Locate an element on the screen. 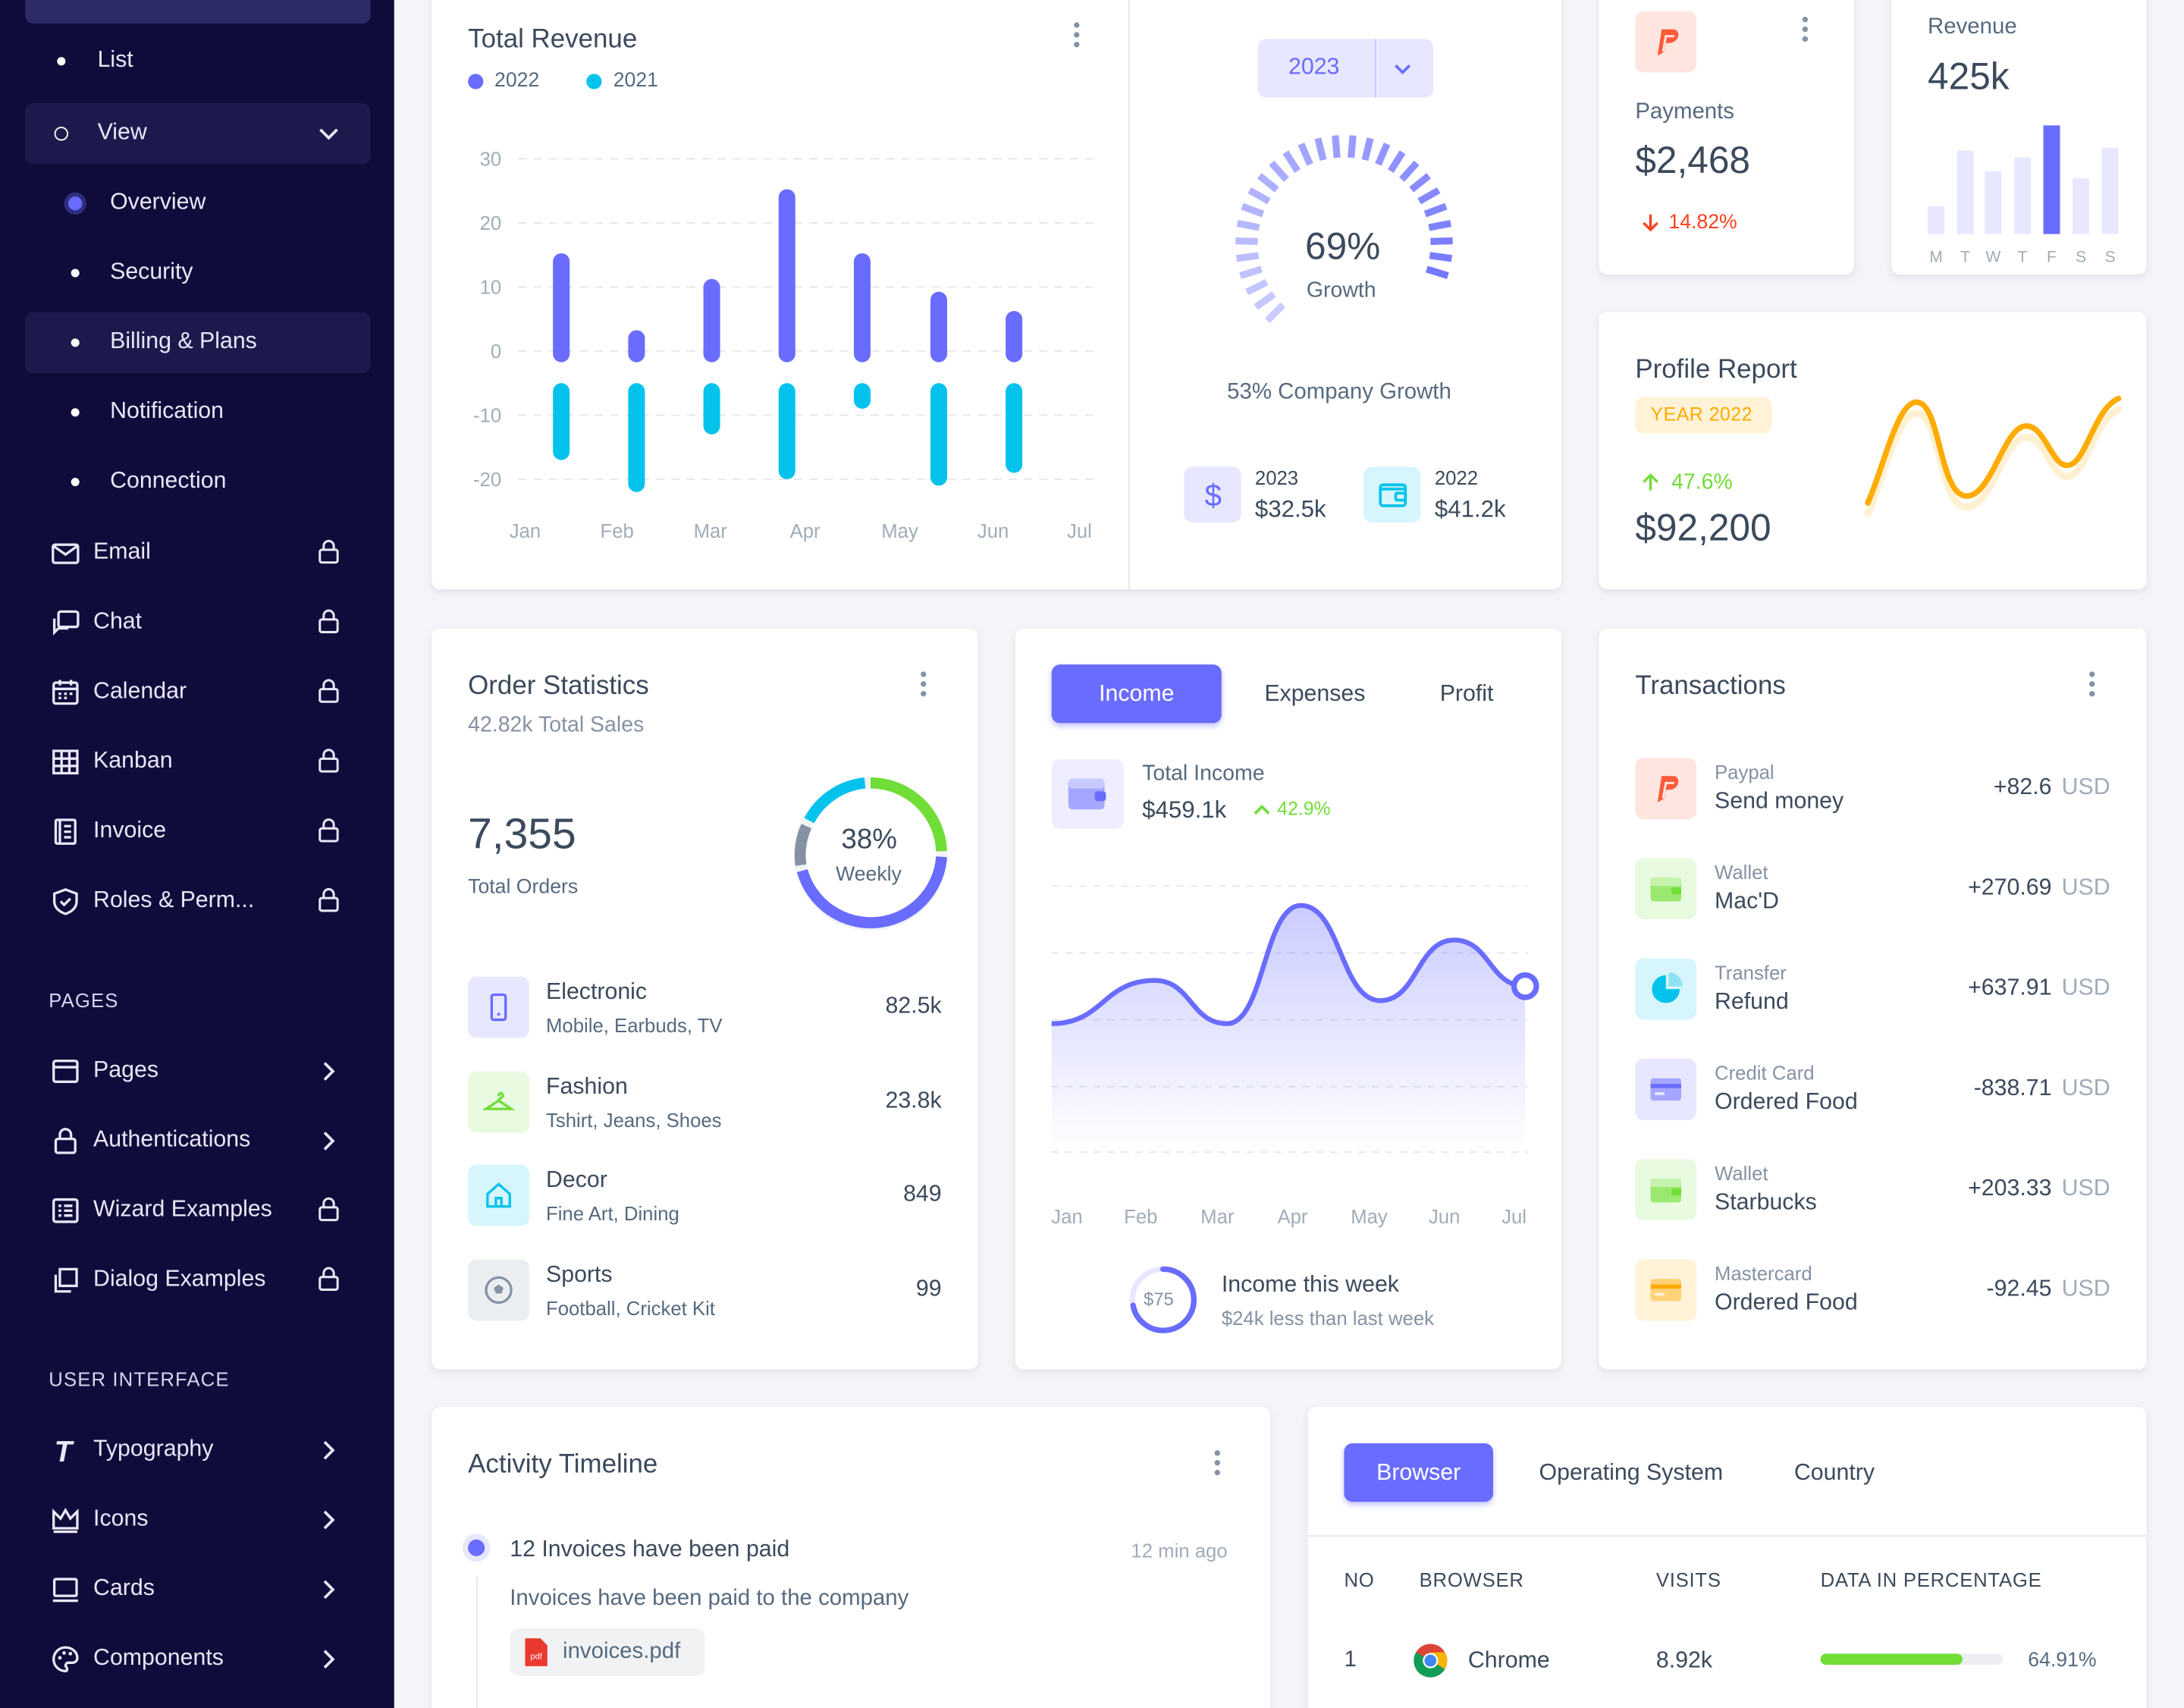 This screenshot has height=1708, width=2184. sidebar-item-cards: Cards is located at coordinates (198, 1589).